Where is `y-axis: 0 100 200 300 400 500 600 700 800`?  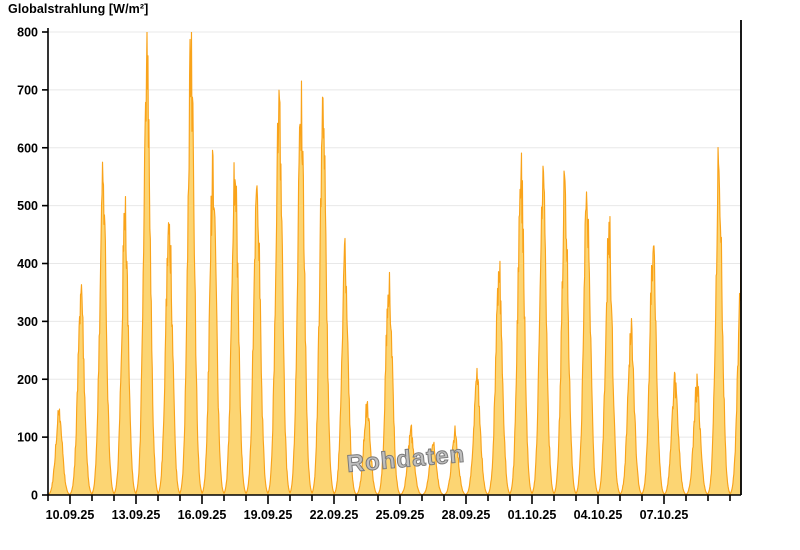 y-axis: 0 100 200 300 400 500 600 700 800 is located at coordinates (33, 264).